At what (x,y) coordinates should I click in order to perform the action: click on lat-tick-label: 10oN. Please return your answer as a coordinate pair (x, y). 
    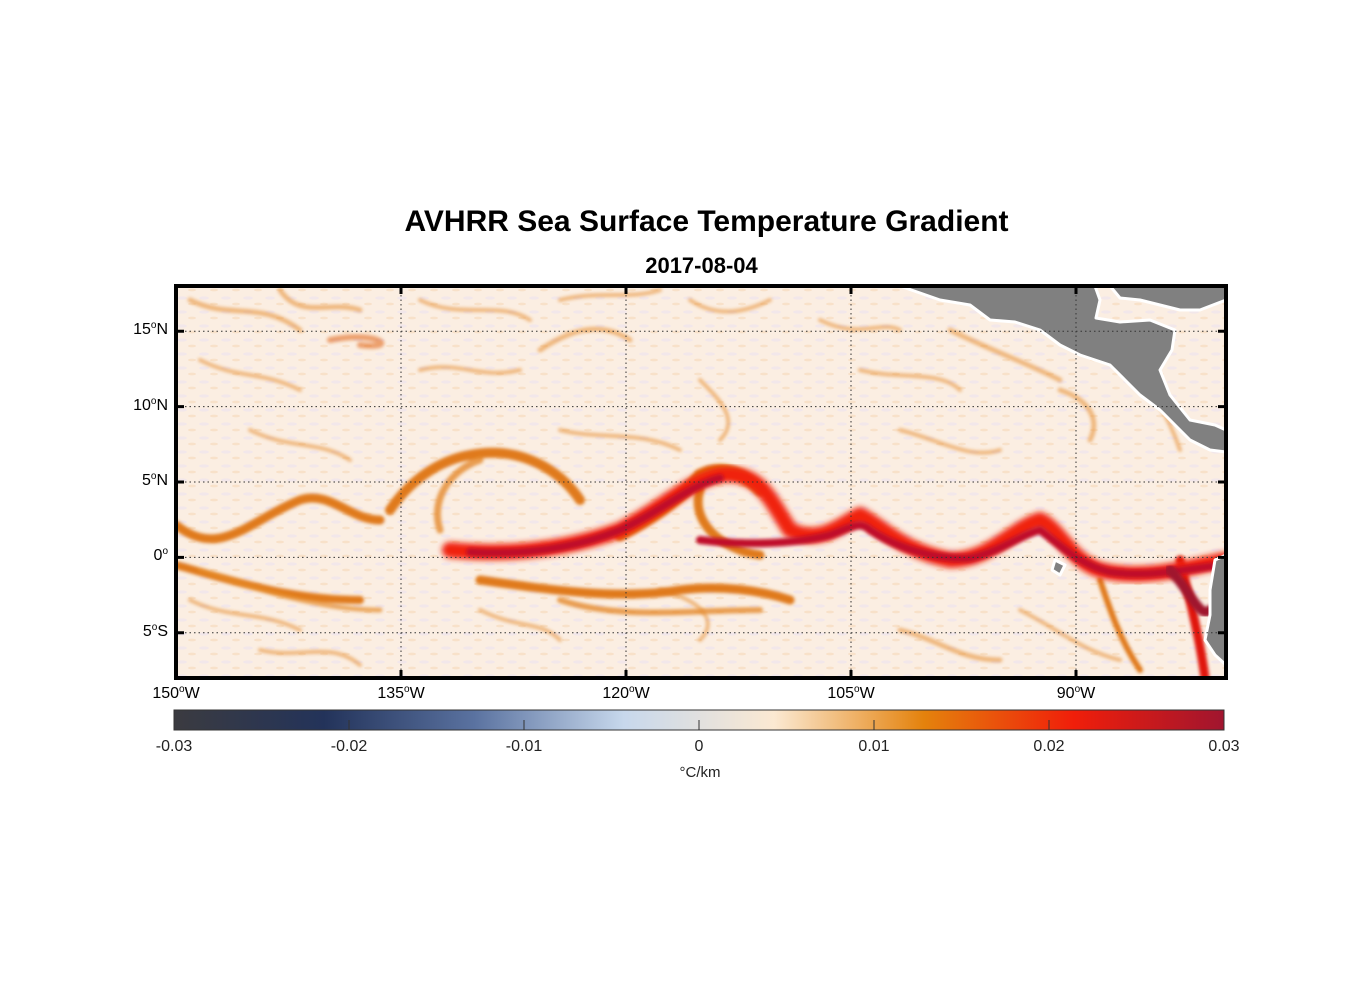
    Looking at the image, I should click on (150, 404).